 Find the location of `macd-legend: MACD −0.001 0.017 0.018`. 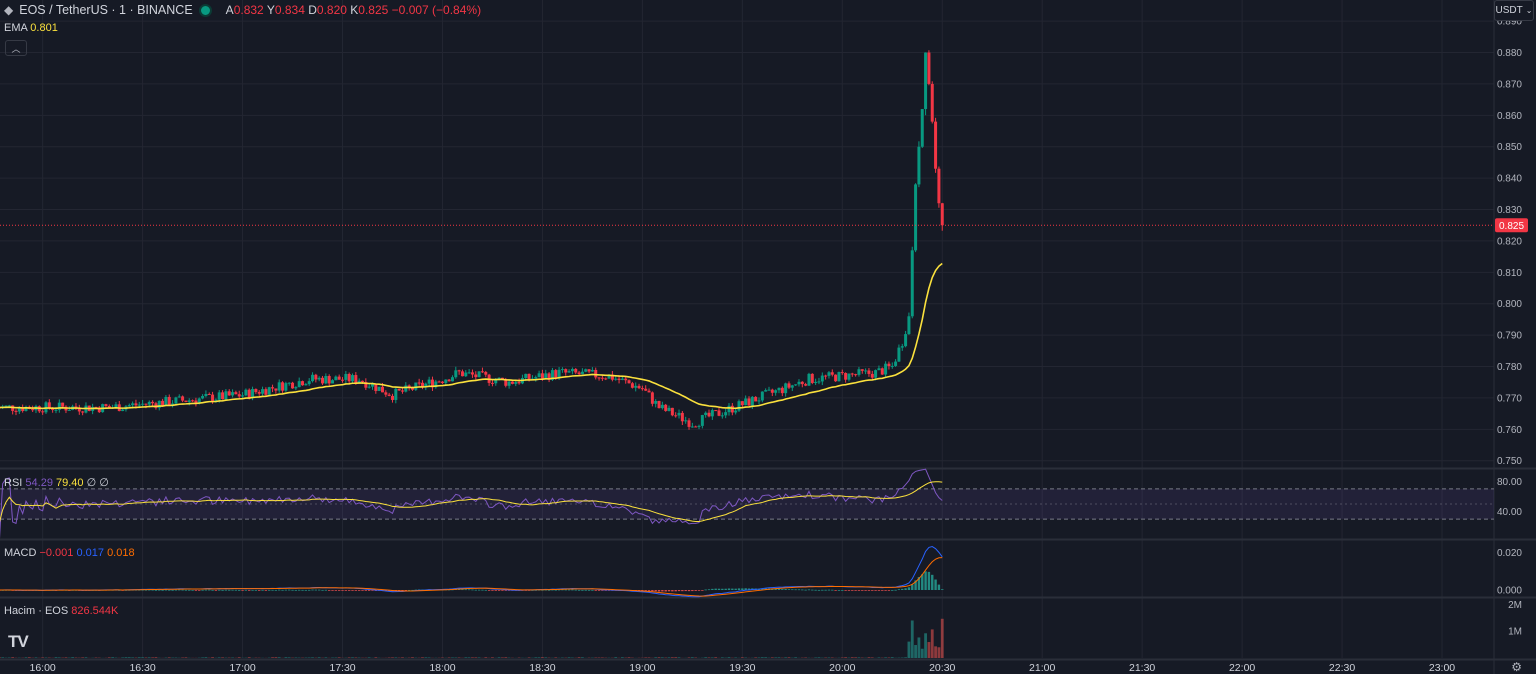

macd-legend: MACD −0.001 0.017 0.018 is located at coordinates (69, 553).